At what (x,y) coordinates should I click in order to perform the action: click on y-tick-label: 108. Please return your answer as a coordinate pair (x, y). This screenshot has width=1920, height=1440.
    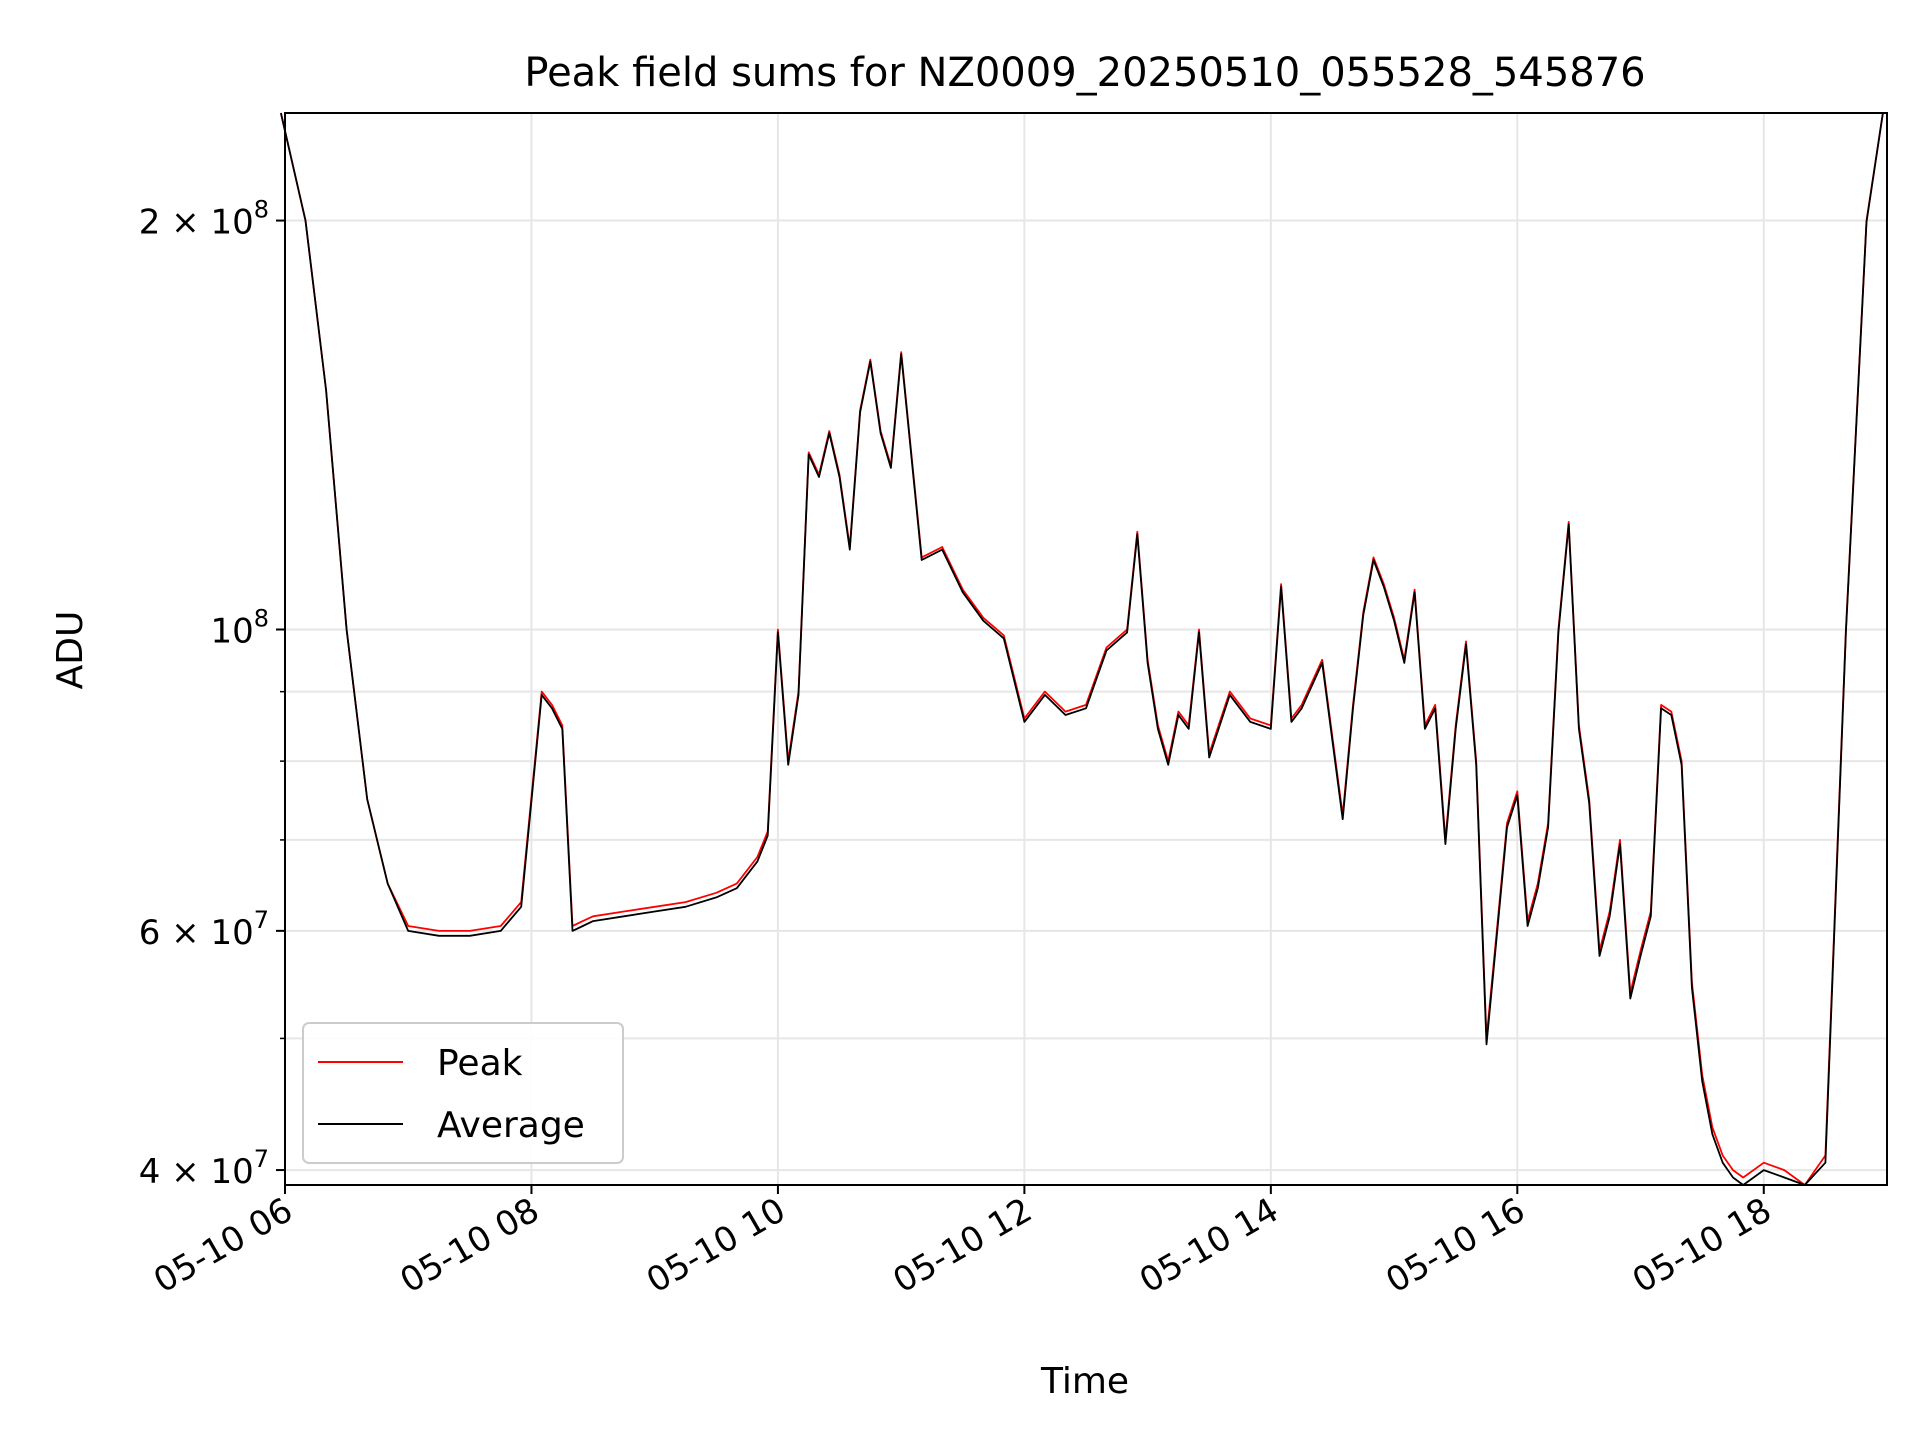
    Looking at the image, I should click on (239, 627).